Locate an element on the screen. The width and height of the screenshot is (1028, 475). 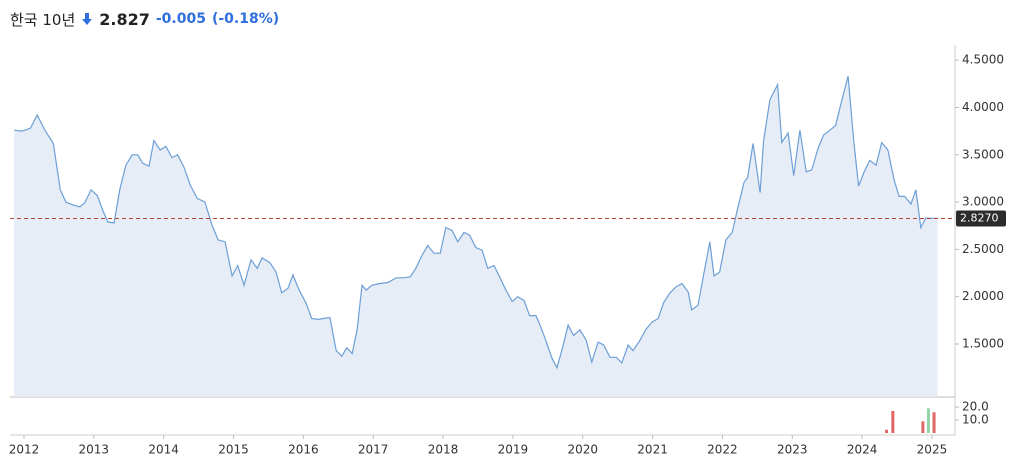
x-tick-label: 2022 is located at coordinates (722, 450).